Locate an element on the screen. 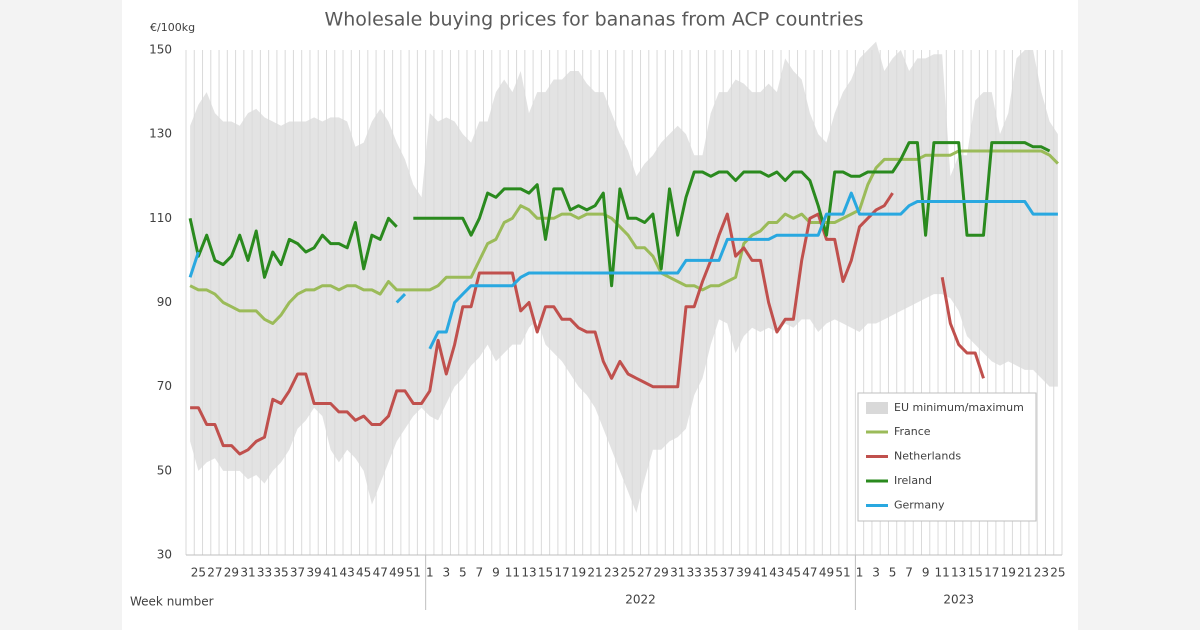 The height and width of the screenshot is (630, 1200). legend-swatch is located at coordinates (877, 408).